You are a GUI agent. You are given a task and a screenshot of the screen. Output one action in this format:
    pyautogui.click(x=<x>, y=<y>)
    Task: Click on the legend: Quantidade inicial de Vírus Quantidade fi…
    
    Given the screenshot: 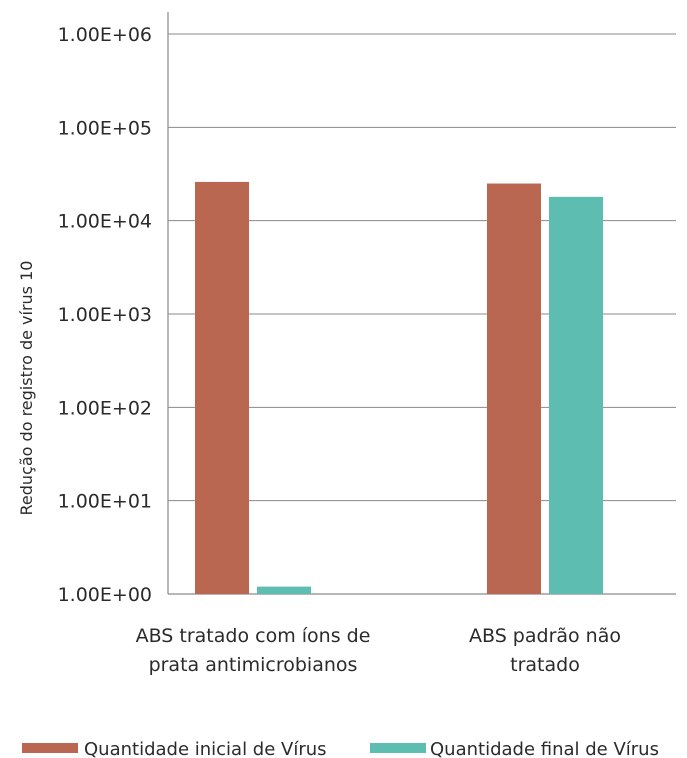 What is the action you would take?
    pyautogui.click(x=340, y=748)
    